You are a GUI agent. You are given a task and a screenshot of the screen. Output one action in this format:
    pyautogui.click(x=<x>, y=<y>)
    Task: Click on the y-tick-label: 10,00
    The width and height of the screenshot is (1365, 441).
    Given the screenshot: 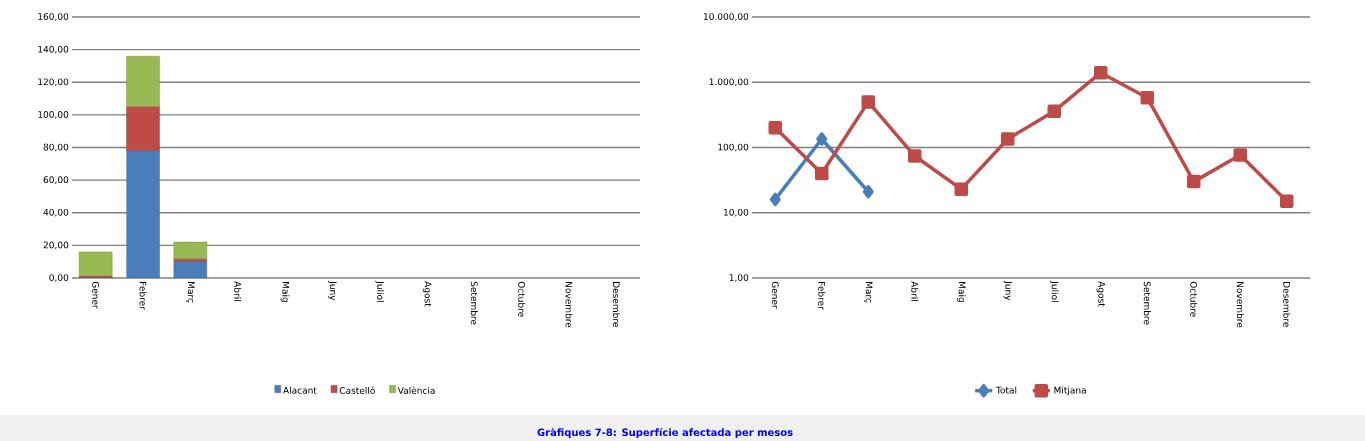 What is the action you would take?
    pyautogui.click(x=736, y=212)
    